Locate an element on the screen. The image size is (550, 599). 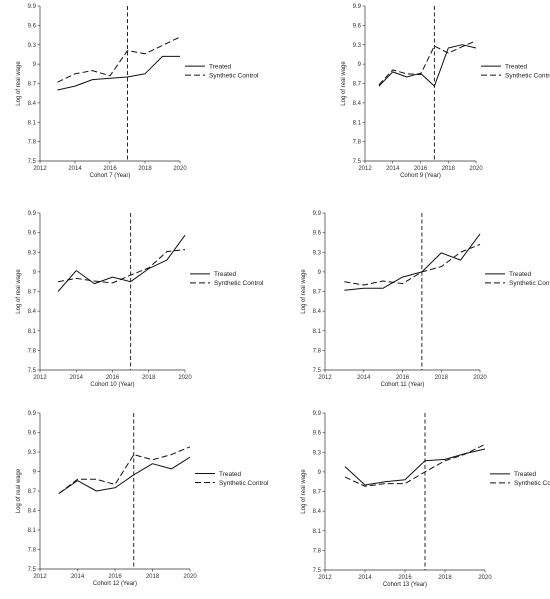
x-axis-title: Cohort 11 (Year) is located at coordinates (403, 385).